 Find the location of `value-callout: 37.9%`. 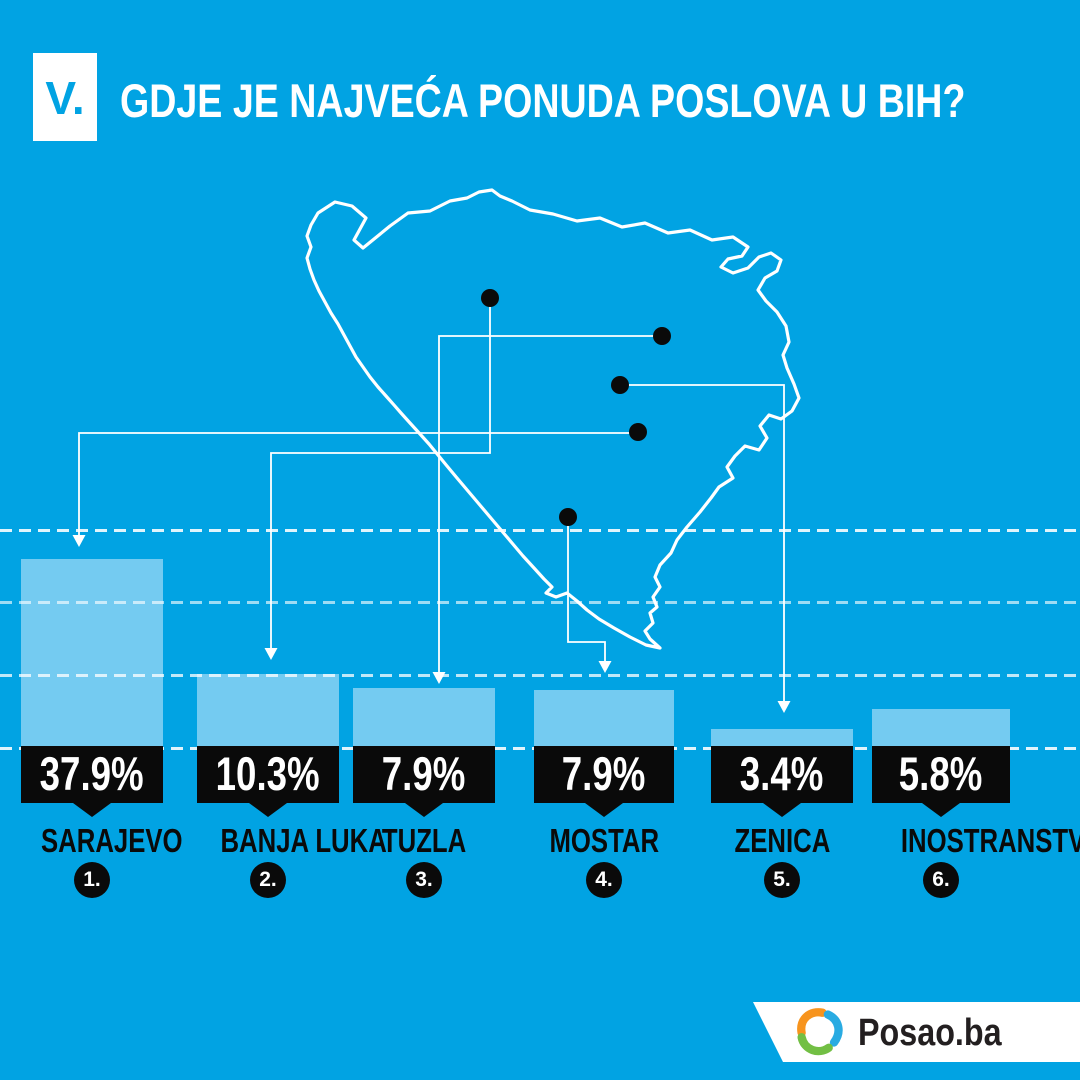

value-callout: 37.9% is located at coordinates (92, 781).